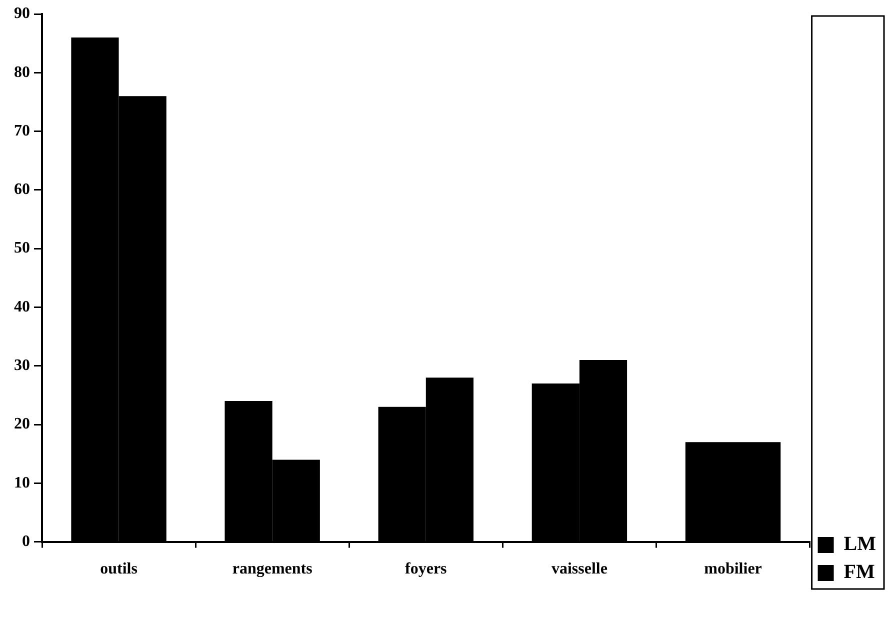 The width and height of the screenshot is (888, 621). Describe the element at coordinates (22, 131) in the screenshot. I see `y-tick-label: 70` at that location.